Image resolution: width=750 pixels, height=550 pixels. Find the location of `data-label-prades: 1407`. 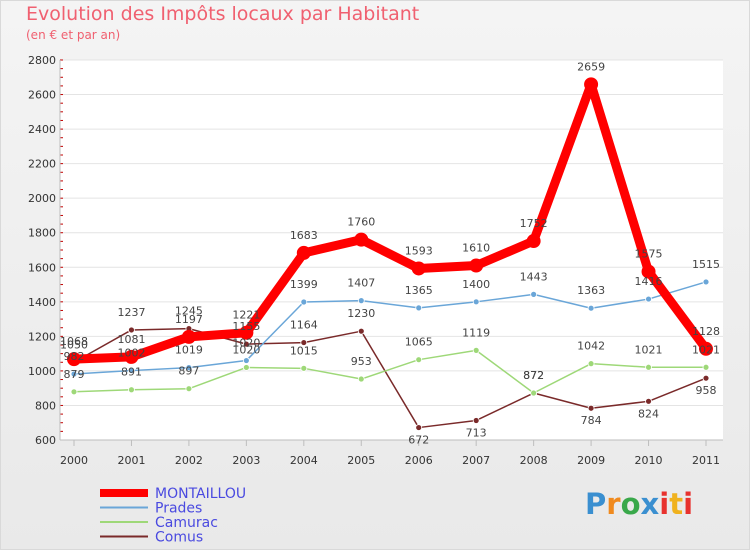

data-label-prades: 1407 is located at coordinates (361, 283).